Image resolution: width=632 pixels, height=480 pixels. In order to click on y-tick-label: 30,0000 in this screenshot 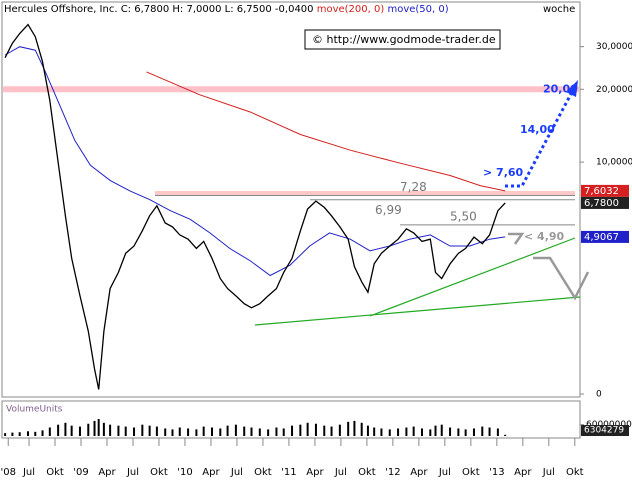, I will do `click(614, 47)`.